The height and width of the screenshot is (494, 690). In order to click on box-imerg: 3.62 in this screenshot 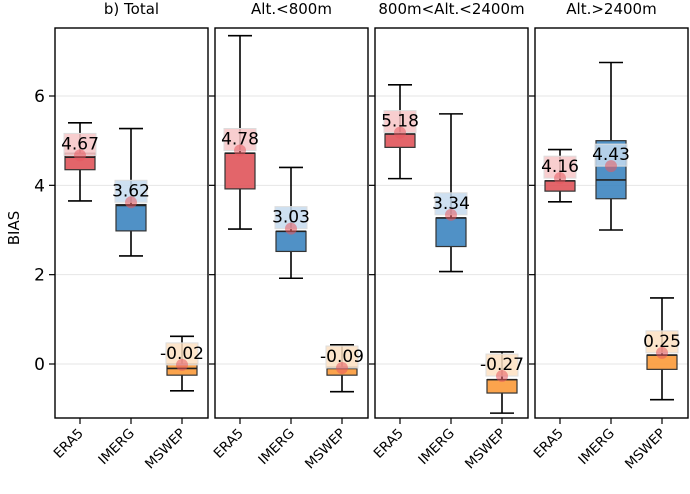, I will do `click(131, 192)`.